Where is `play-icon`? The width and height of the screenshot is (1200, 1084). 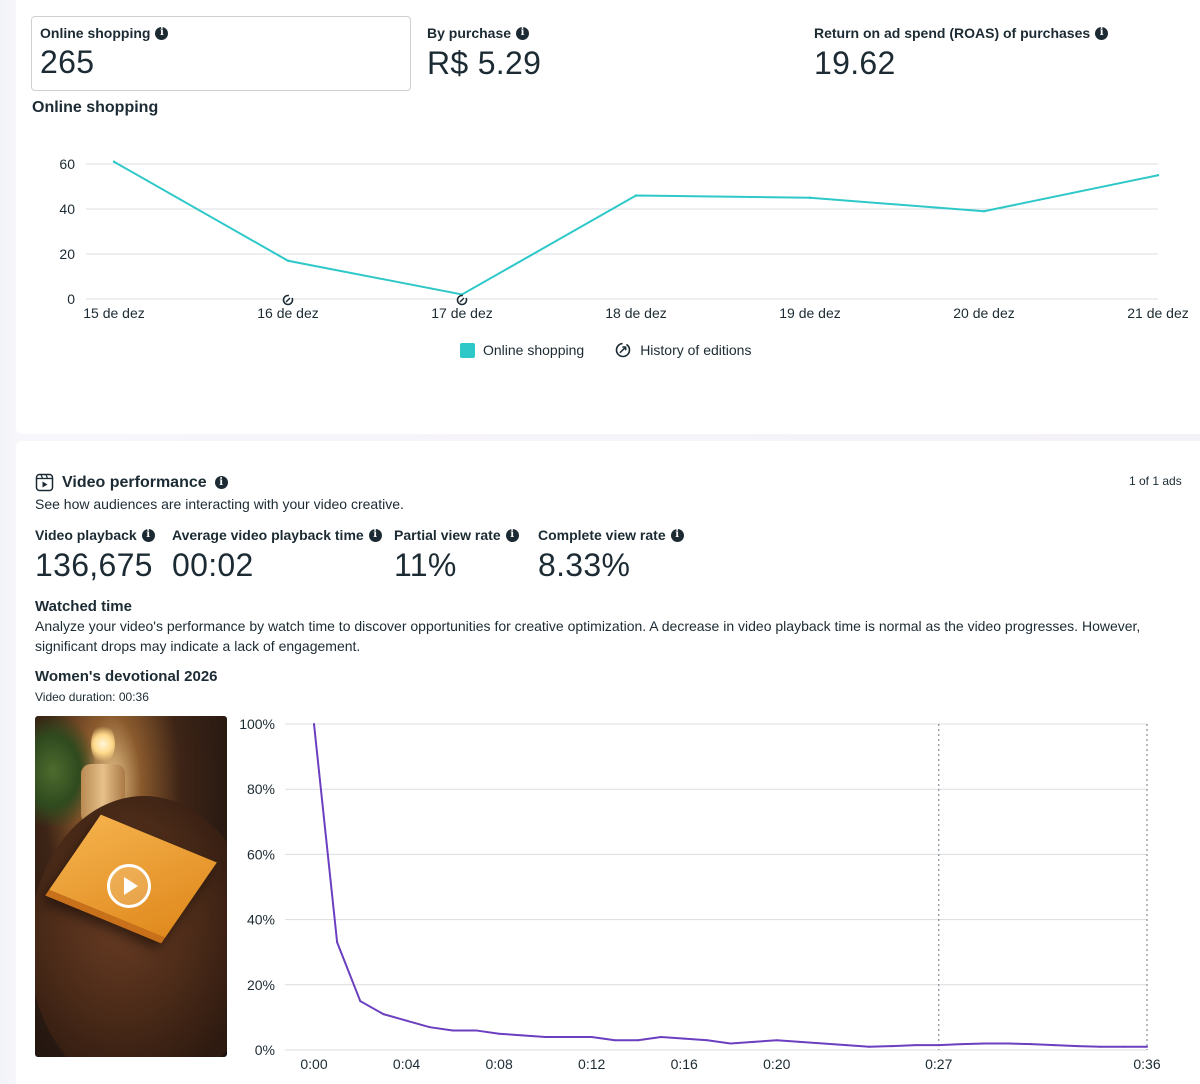
play-icon is located at coordinates (129, 886).